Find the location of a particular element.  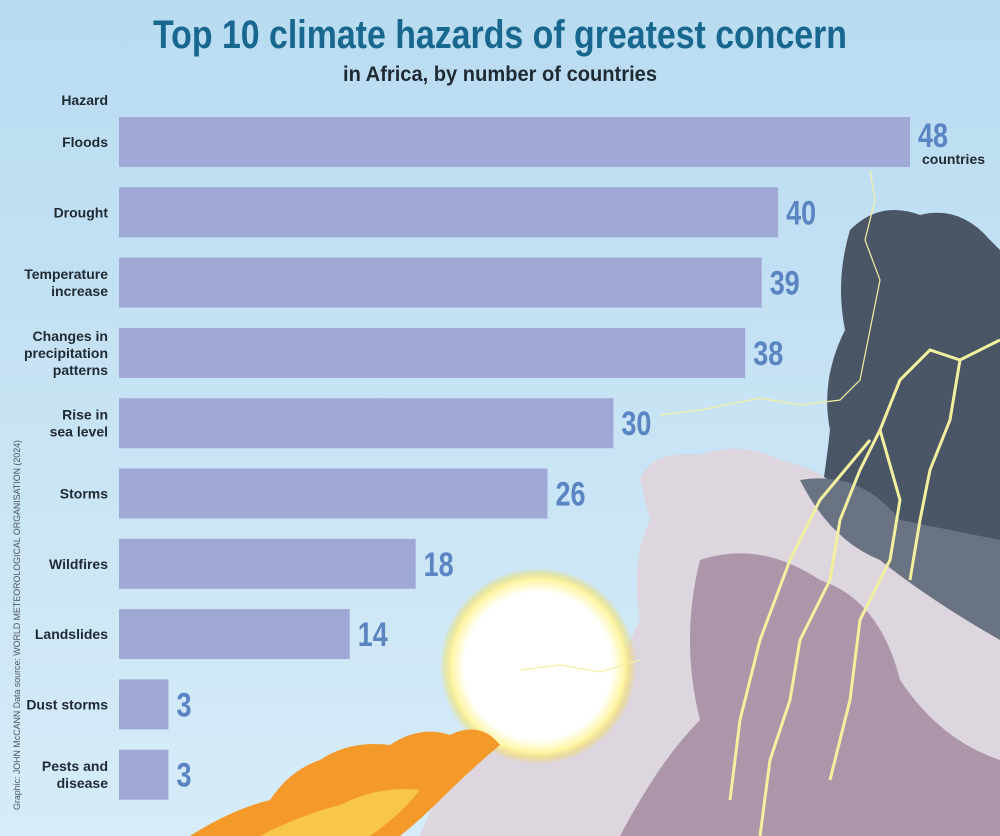

fire is located at coordinates (345, 782).